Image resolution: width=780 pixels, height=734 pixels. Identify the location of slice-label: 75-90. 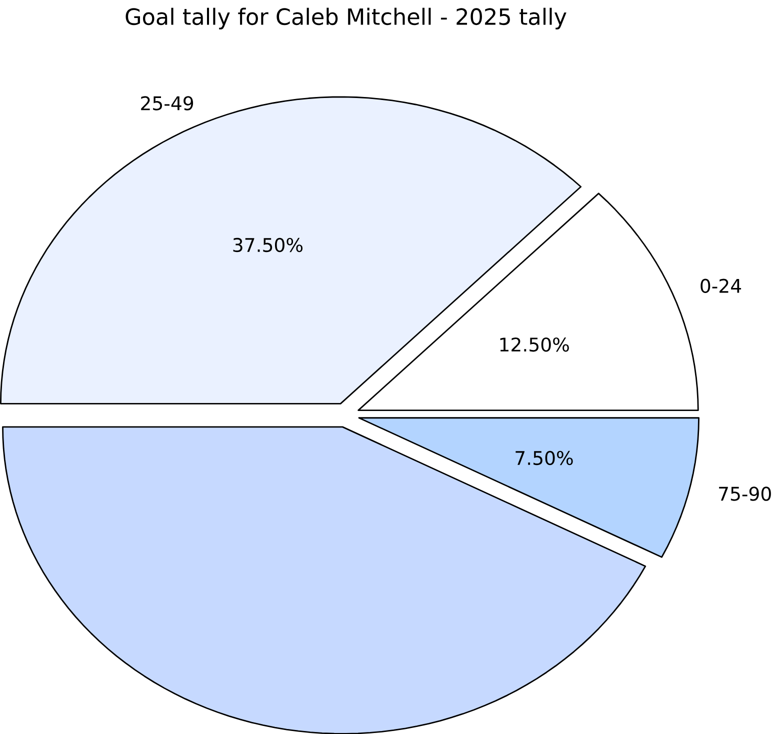
(745, 493).